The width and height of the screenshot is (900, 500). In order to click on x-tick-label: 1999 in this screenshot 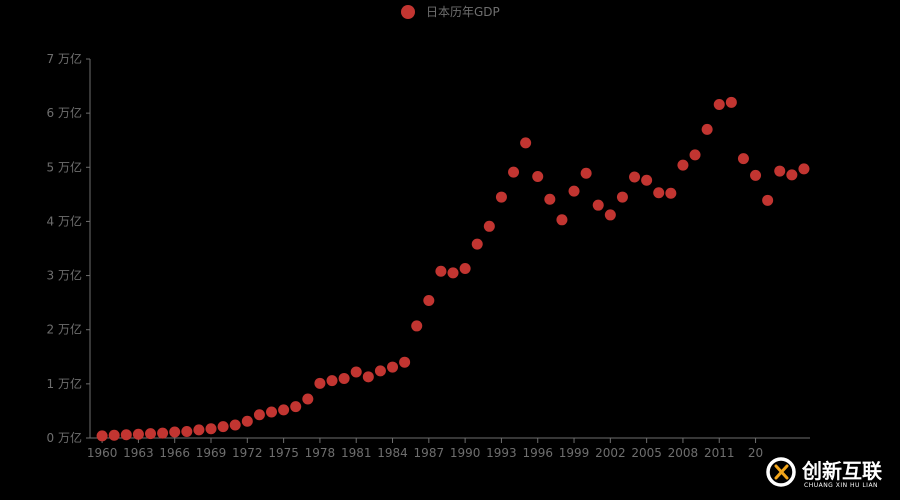, I will do `click(574, 453)`.